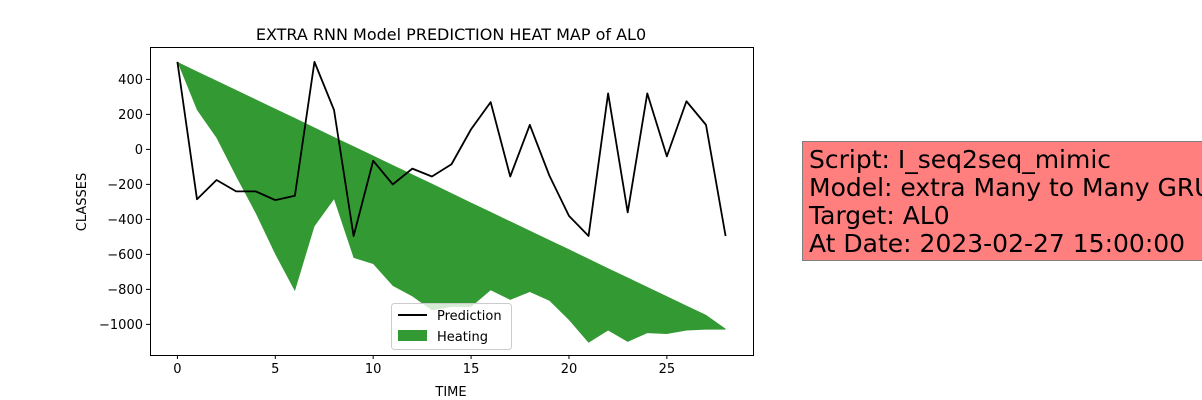 The height and width of the screenshot is (400, 1202). Describe the element at coordinates (177, 369) in the screenshot. I see `x-tick-label: 0` at that location.